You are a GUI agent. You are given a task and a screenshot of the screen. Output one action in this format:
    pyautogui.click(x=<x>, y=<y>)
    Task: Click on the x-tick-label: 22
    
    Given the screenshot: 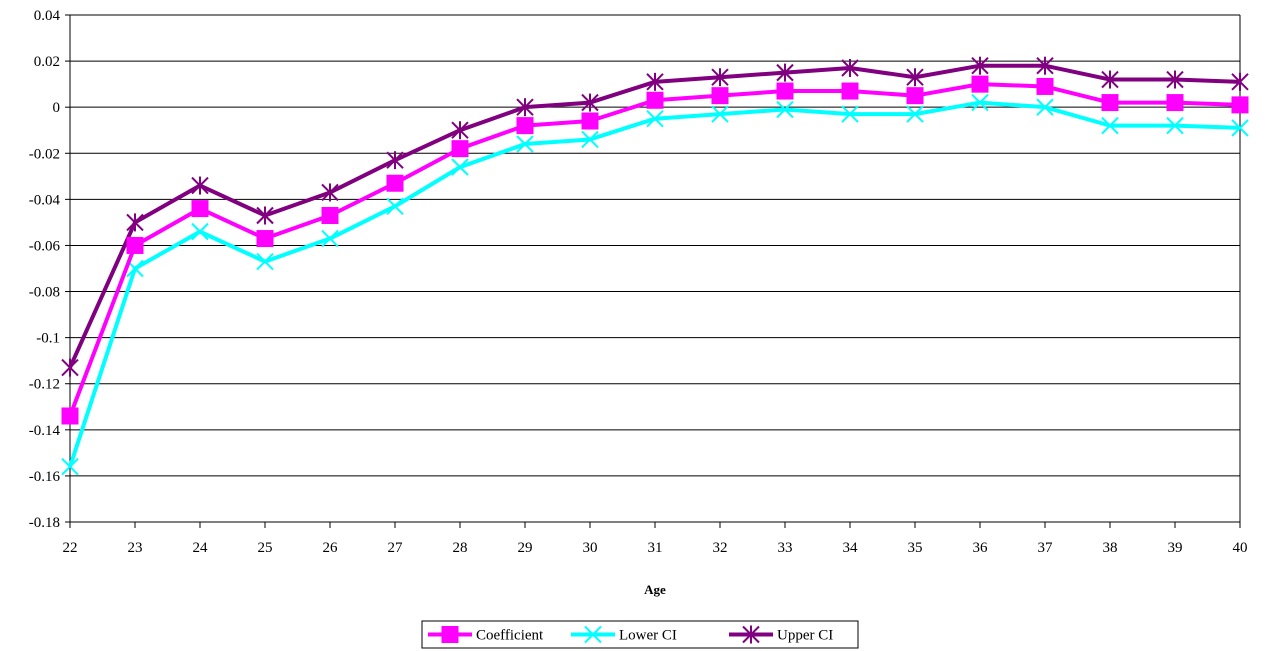 What is the action you would take?
    pyautogui.click(x=70, y=548)
    